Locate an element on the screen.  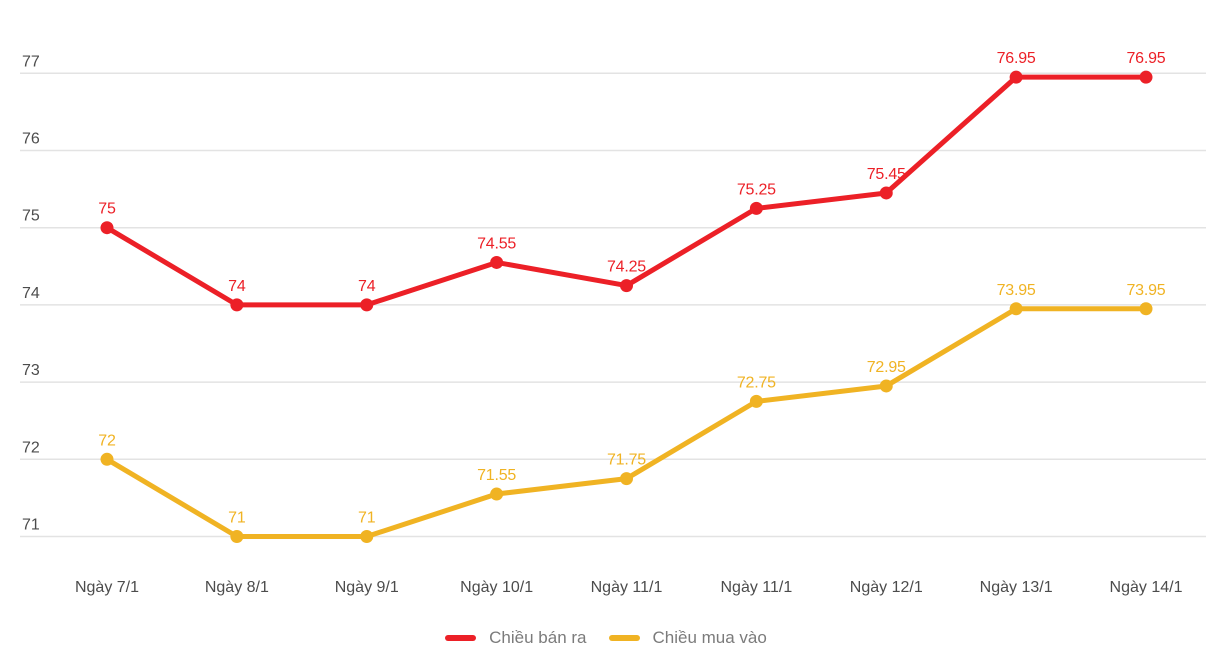
data-point-label: 74.25 is located at coordinates (626, 267).